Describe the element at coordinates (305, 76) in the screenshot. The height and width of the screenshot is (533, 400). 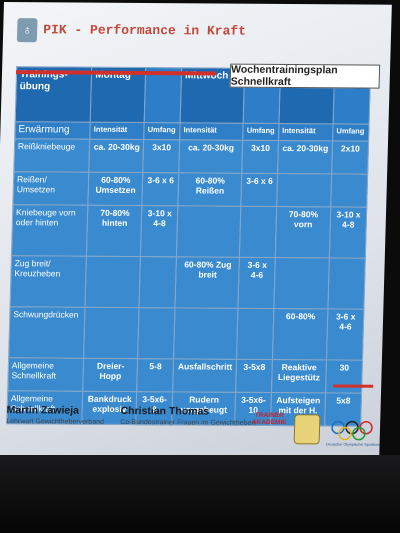
I see `plan-title-box: Wochentrainingsplan Schnellkraft` at that location.